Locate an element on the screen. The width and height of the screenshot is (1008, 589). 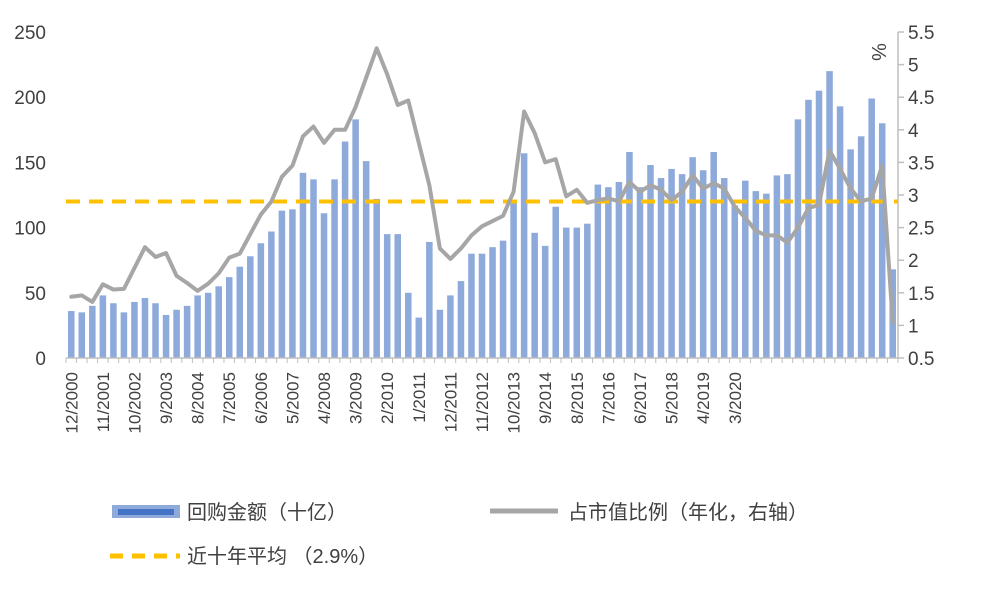
right-tick-label: 4 is located at coordinates (913, 131).